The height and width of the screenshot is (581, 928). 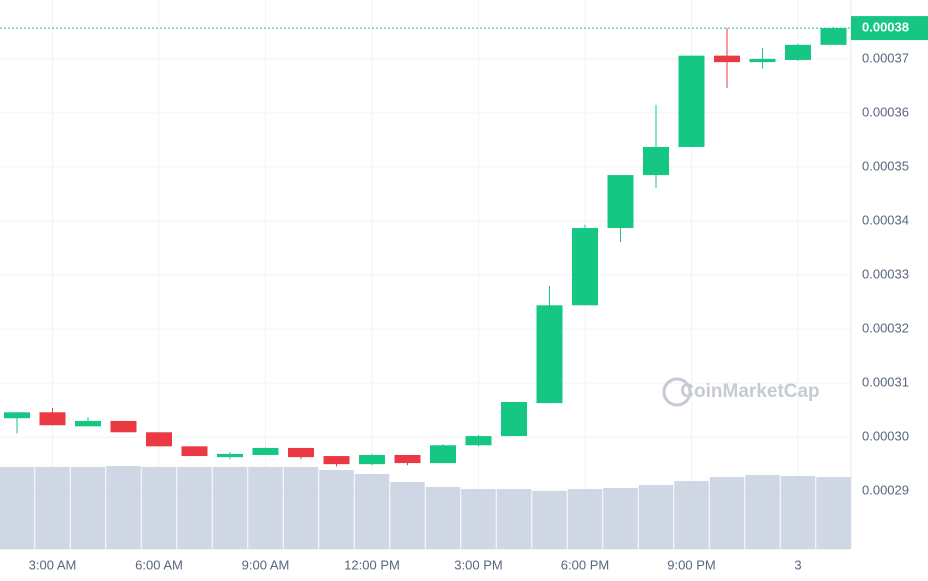 What do you see at coordinates (885, 490) in the screenshot?
I see `y-tick-label: 0.00029` at bounding box center [885, 490].